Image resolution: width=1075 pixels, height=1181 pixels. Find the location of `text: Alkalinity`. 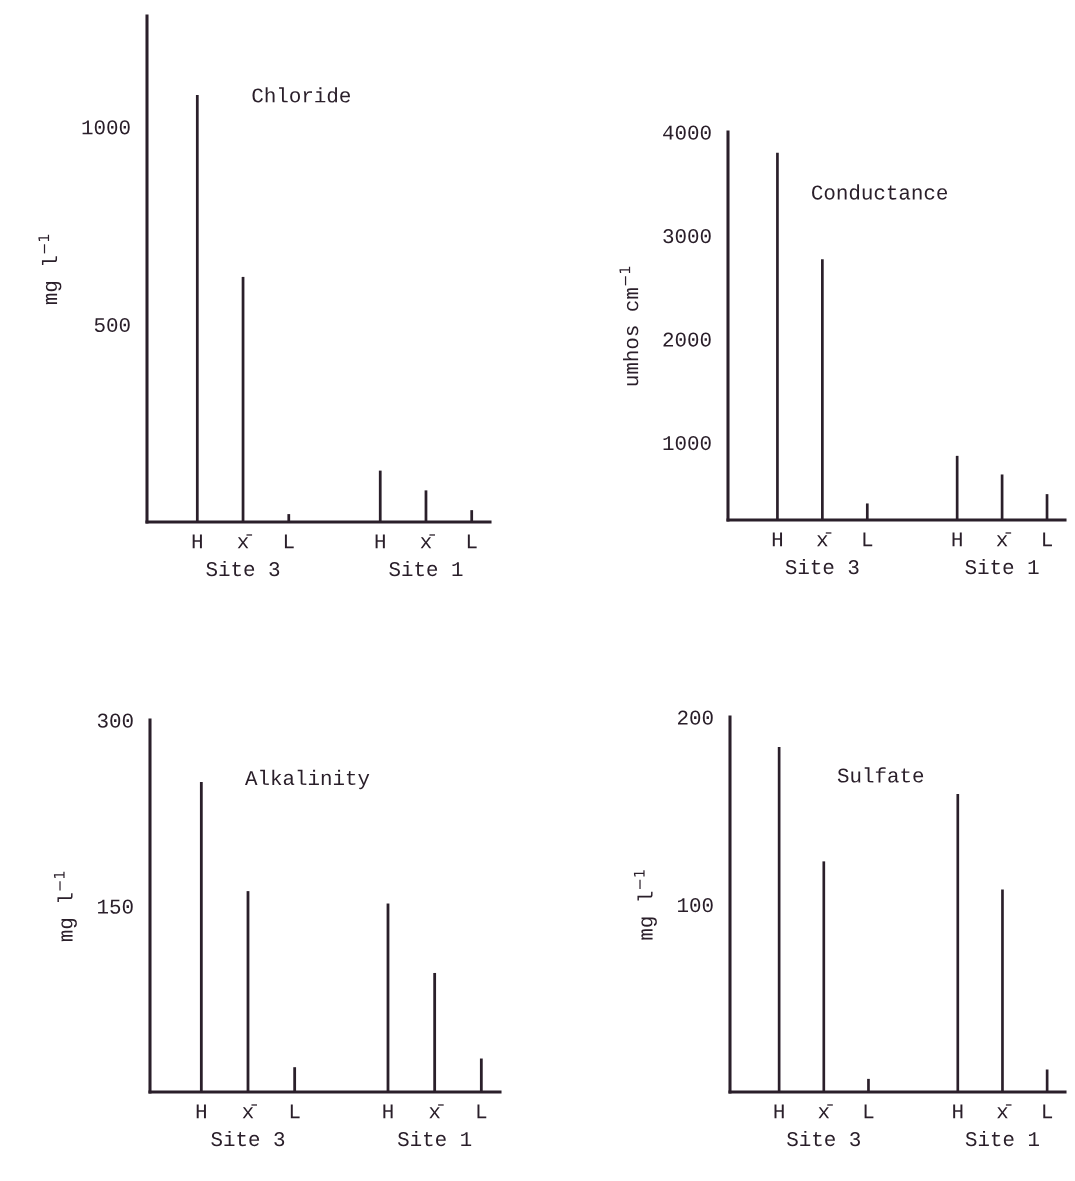

text: Alkalinity is located at coordinates (307, 779).